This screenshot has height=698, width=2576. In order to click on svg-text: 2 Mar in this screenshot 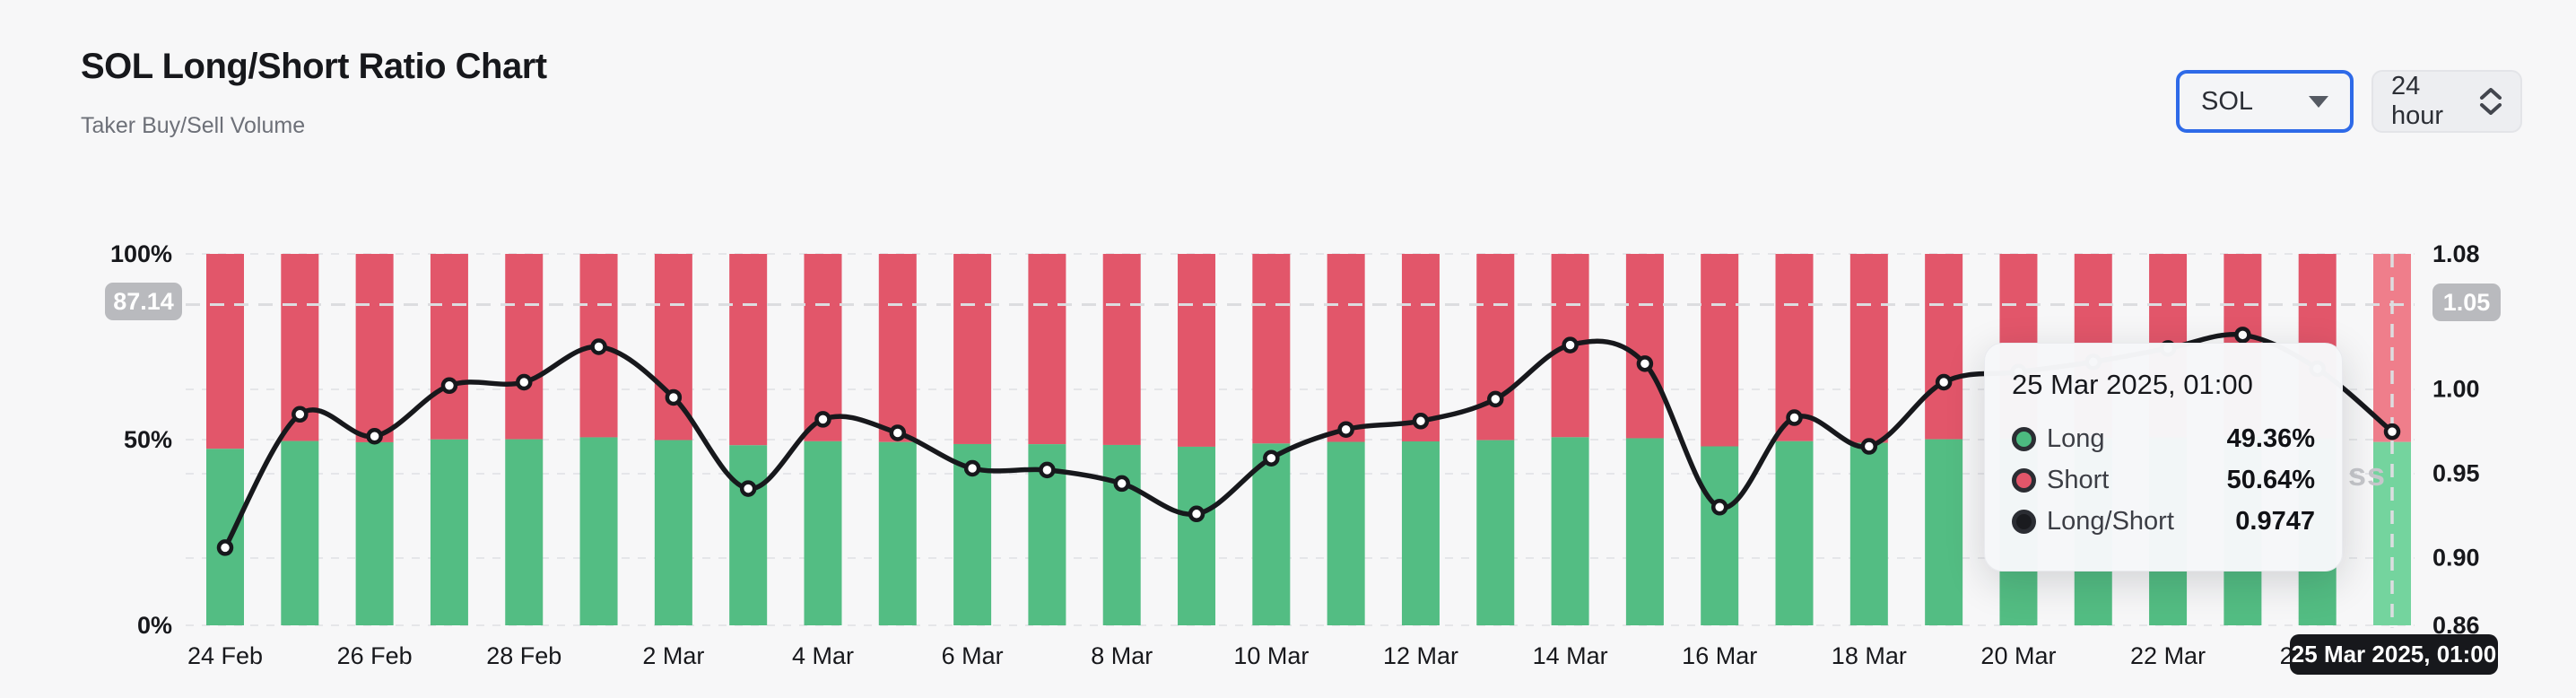, I will do `click(673, 655)`.